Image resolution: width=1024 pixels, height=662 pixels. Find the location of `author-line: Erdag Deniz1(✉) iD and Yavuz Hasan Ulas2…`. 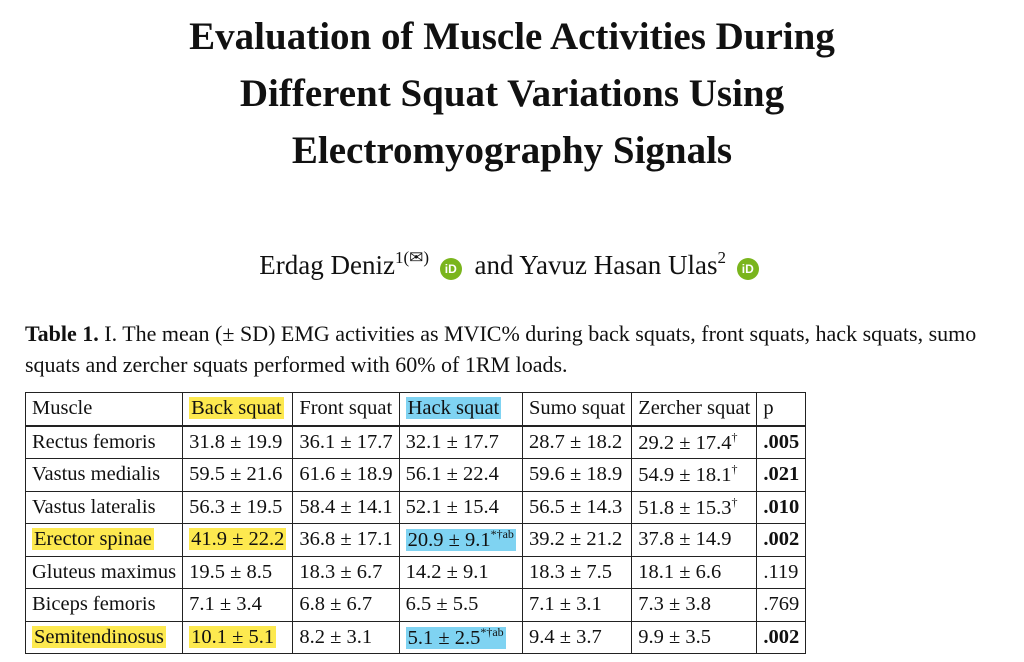

author-line: Erdag Deniz1(✉) iD and Yavuz Hasan Ulas2… is located at coordinates (512, 261).